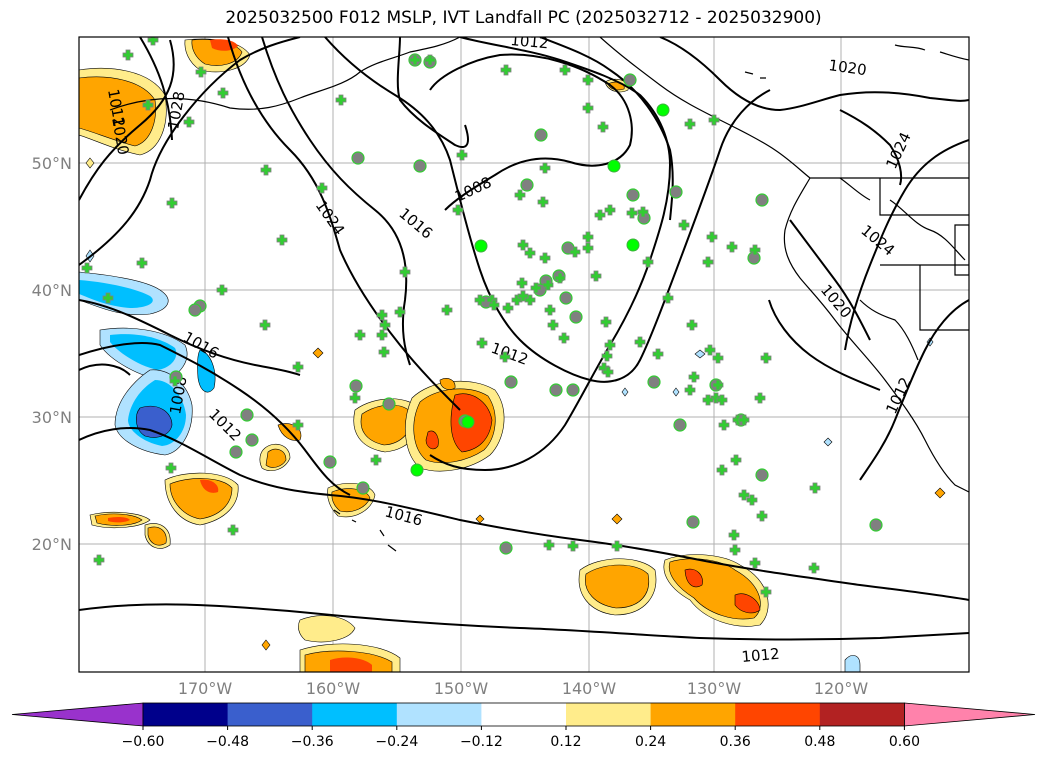 This screenshot has height=765, width=1047. Describe the element at coordinates (714, 688) in the screenshot. I see `lon-label-130w: 130°W` at that location.